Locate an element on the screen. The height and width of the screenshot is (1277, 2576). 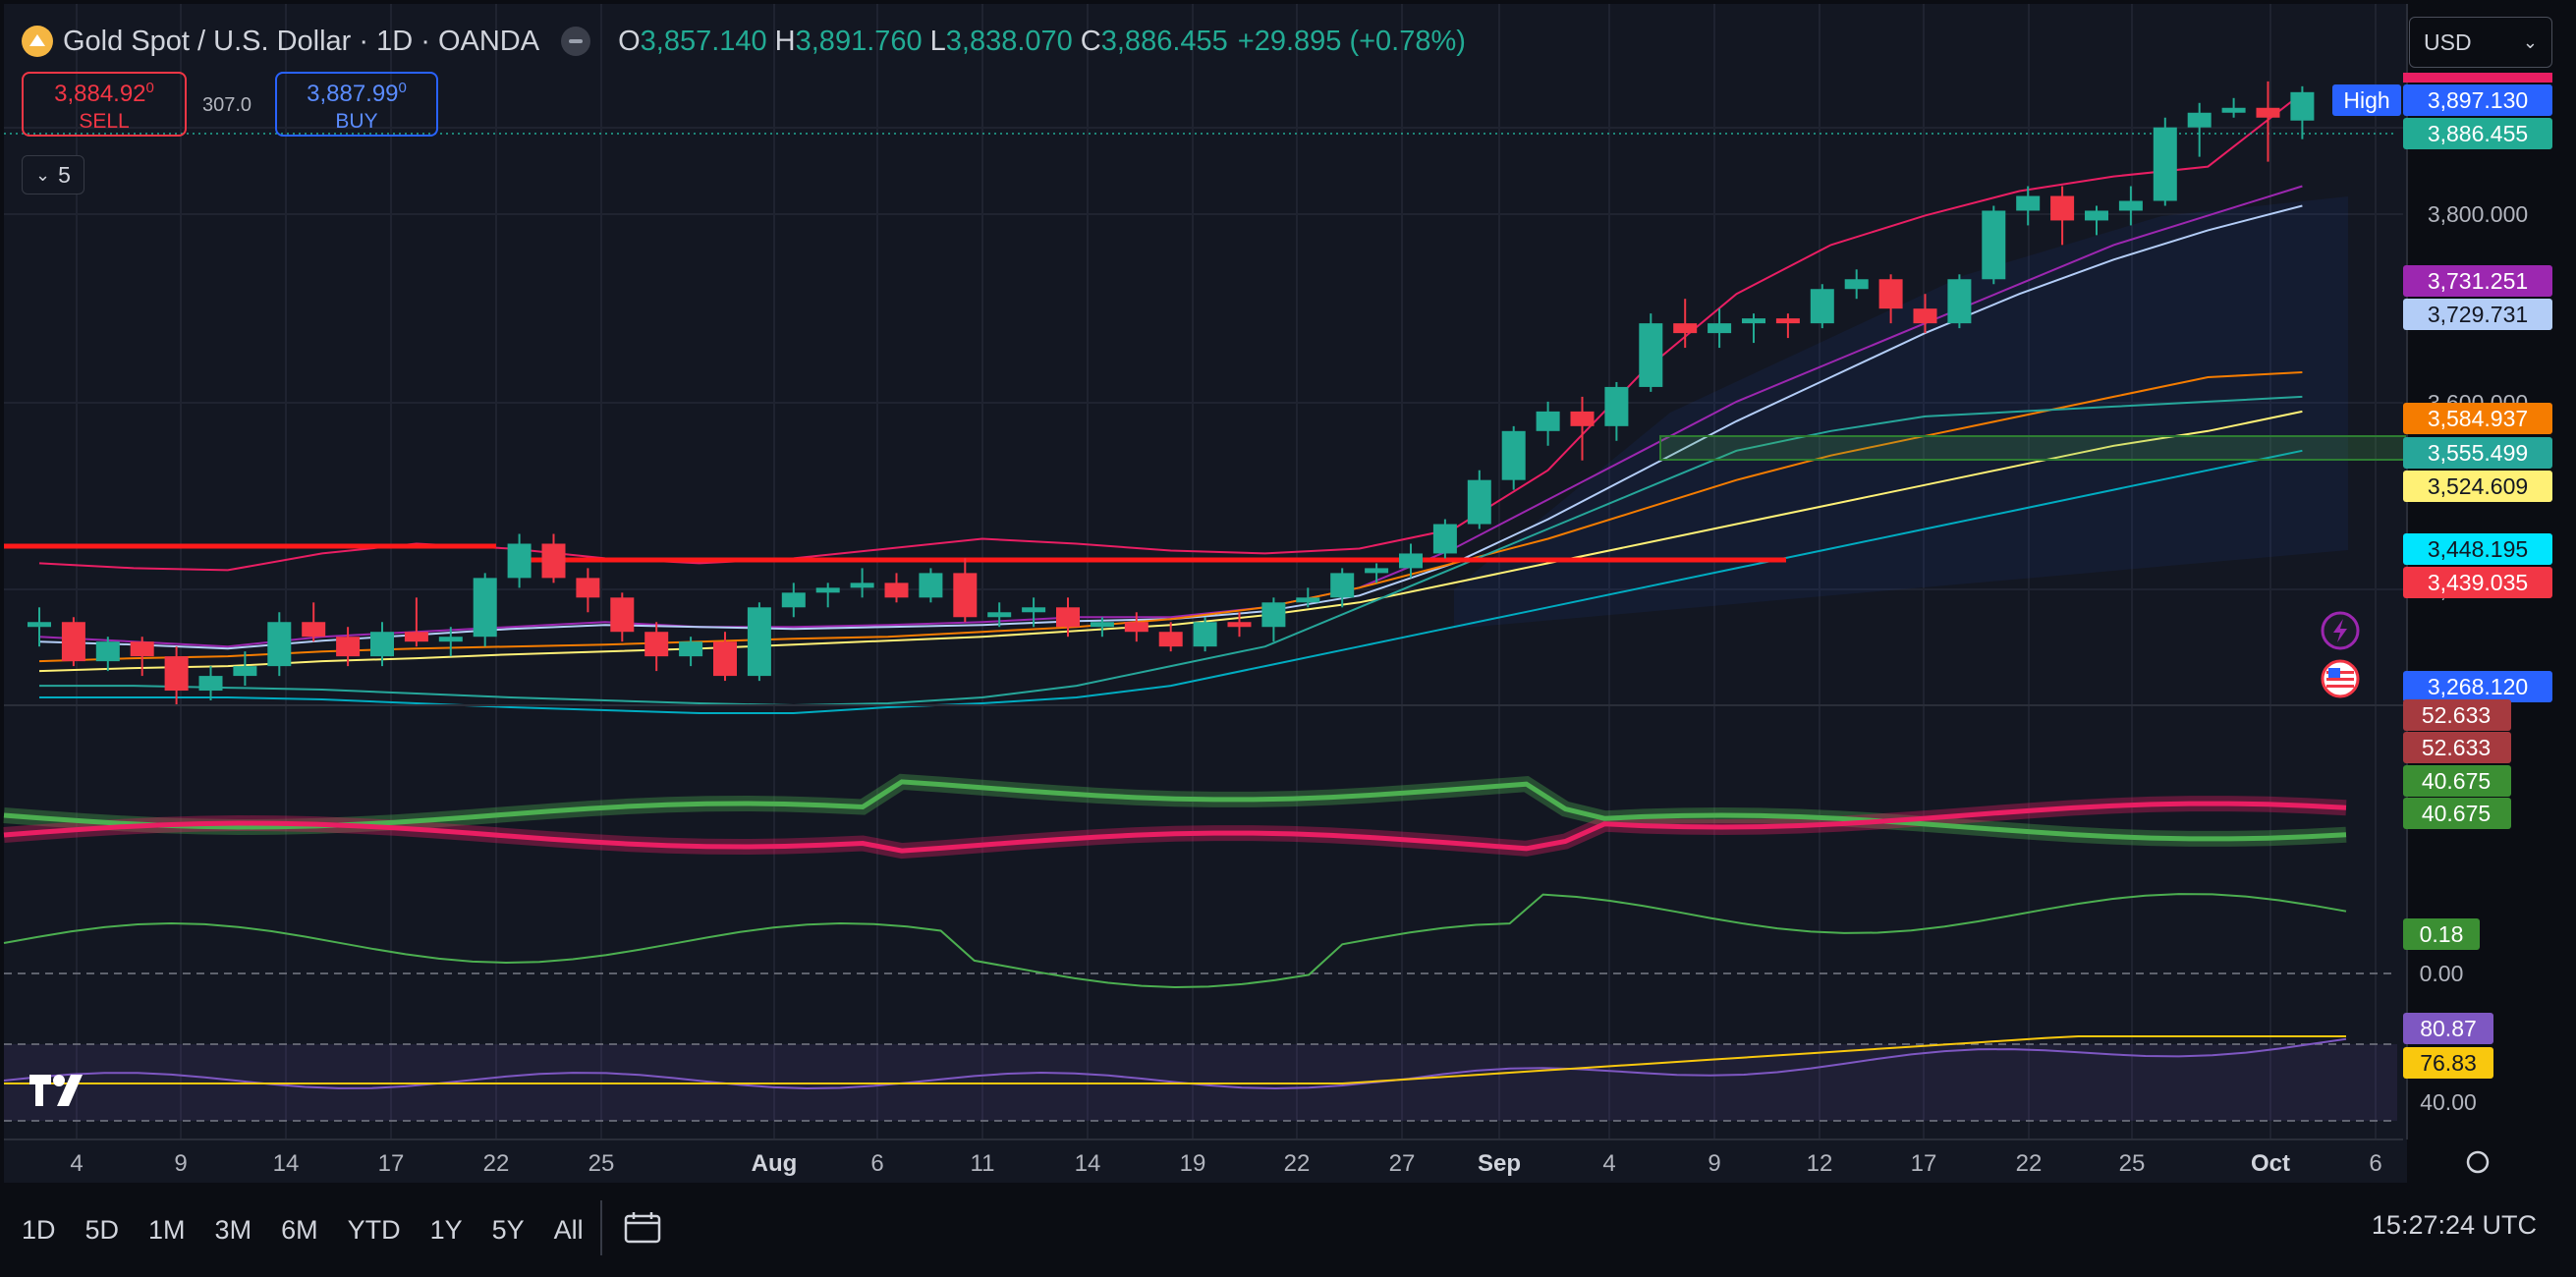
low-value: 3,838.070 is located at coordinates (1009, 41).